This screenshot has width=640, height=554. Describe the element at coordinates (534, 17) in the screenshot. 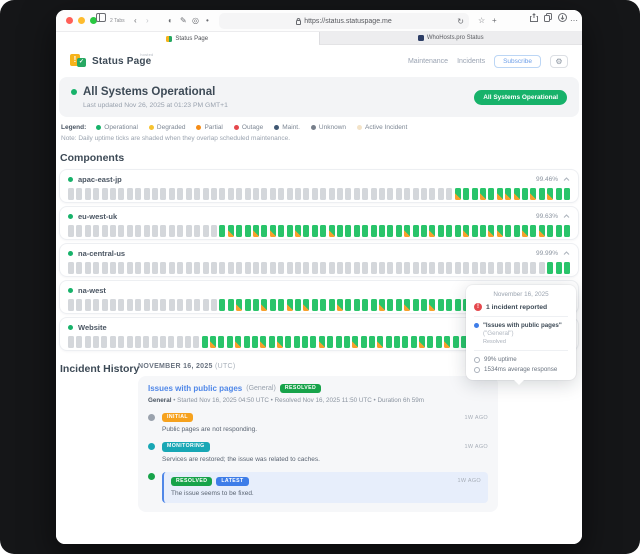

I see `share-icon` at that location.